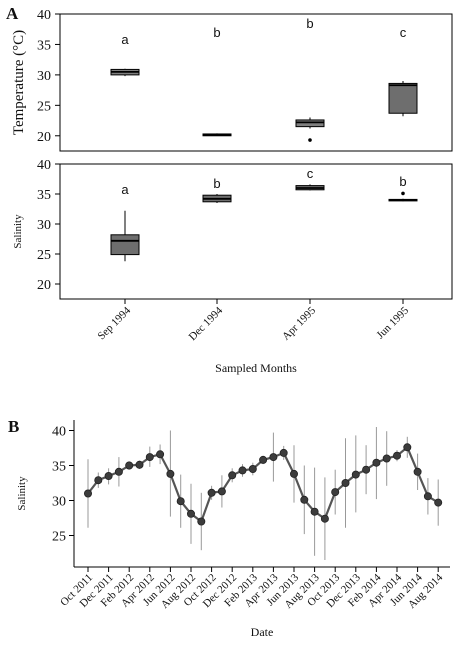 The height and width of the screenshot is (651, 474). What do you see at coordinates (256, 368) in the screenshot?
I see `x-axis-label: Sampled Months` at bounding box center [256, 368].